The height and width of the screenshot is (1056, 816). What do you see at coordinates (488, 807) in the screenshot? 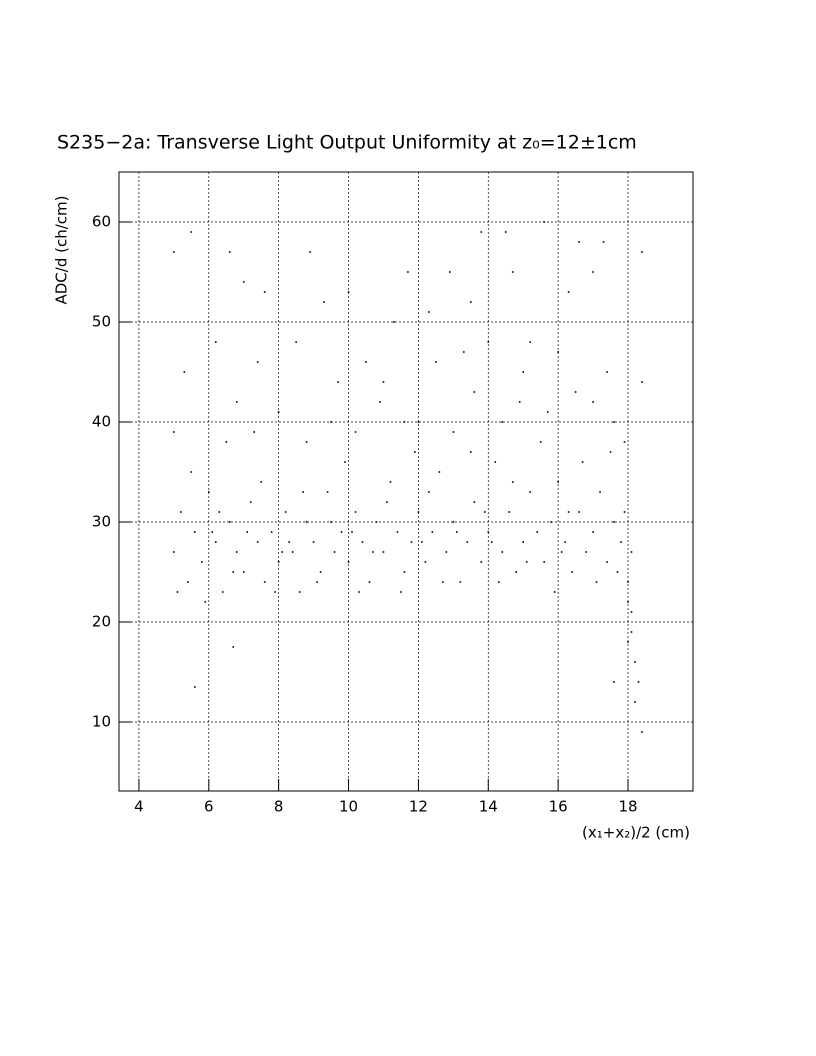
I see `x-tick-label: 14` at bounding box center [488, 807].